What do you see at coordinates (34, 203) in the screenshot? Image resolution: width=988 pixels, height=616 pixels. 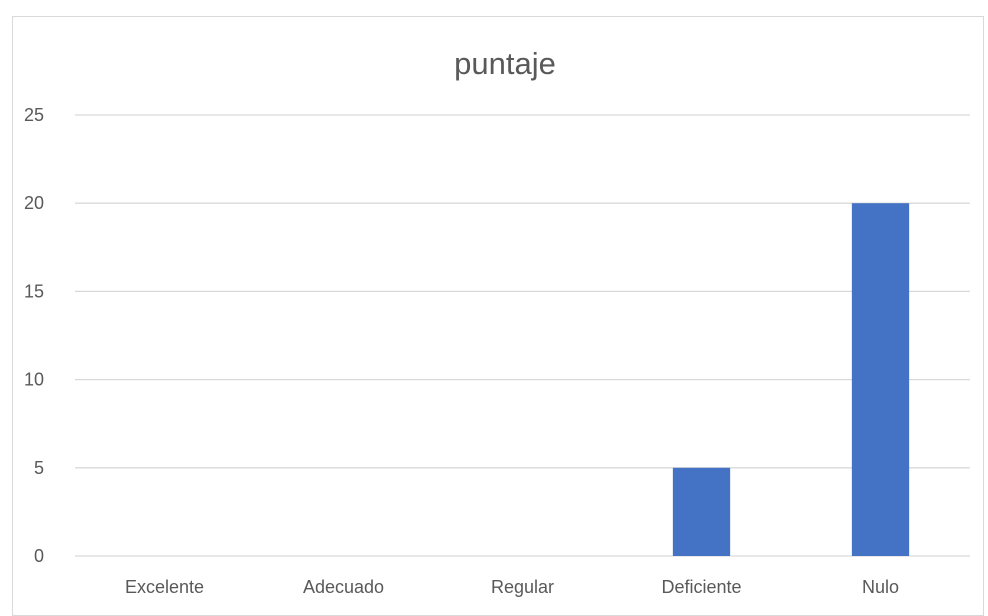 I see `y-tick-label: 20` at bounding box center [34, 203].